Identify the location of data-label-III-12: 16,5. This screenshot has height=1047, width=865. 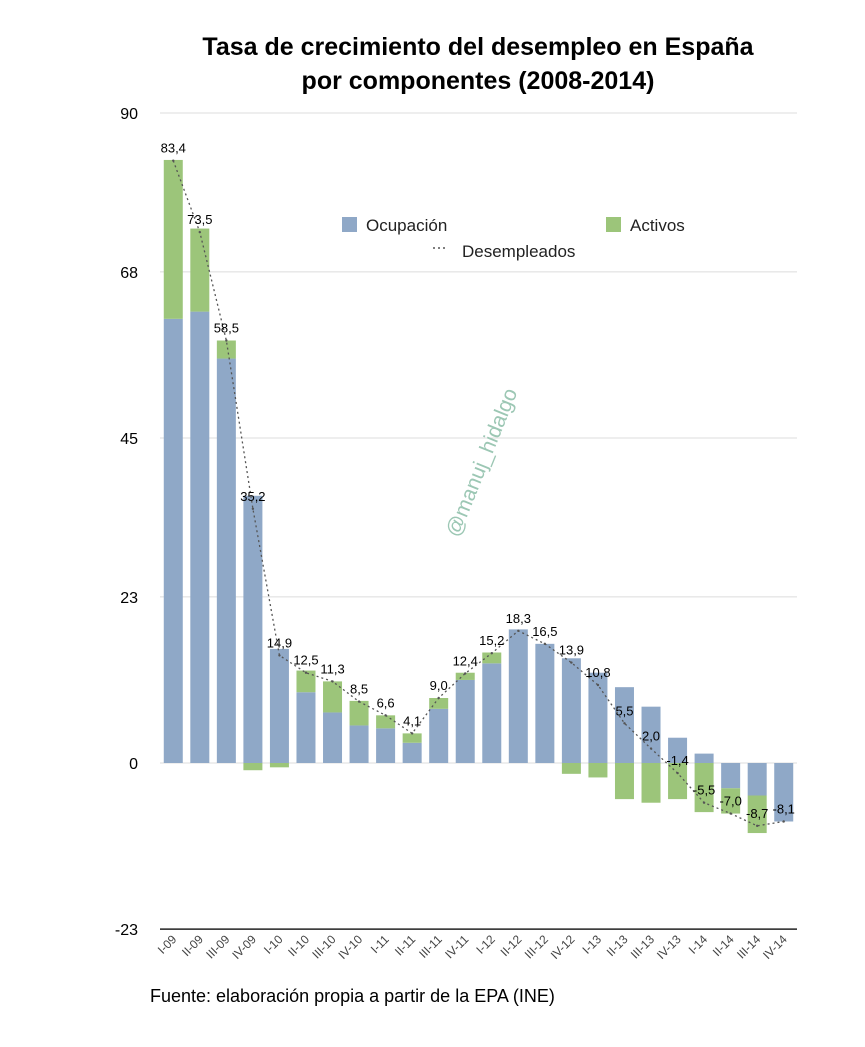
(544, 631).